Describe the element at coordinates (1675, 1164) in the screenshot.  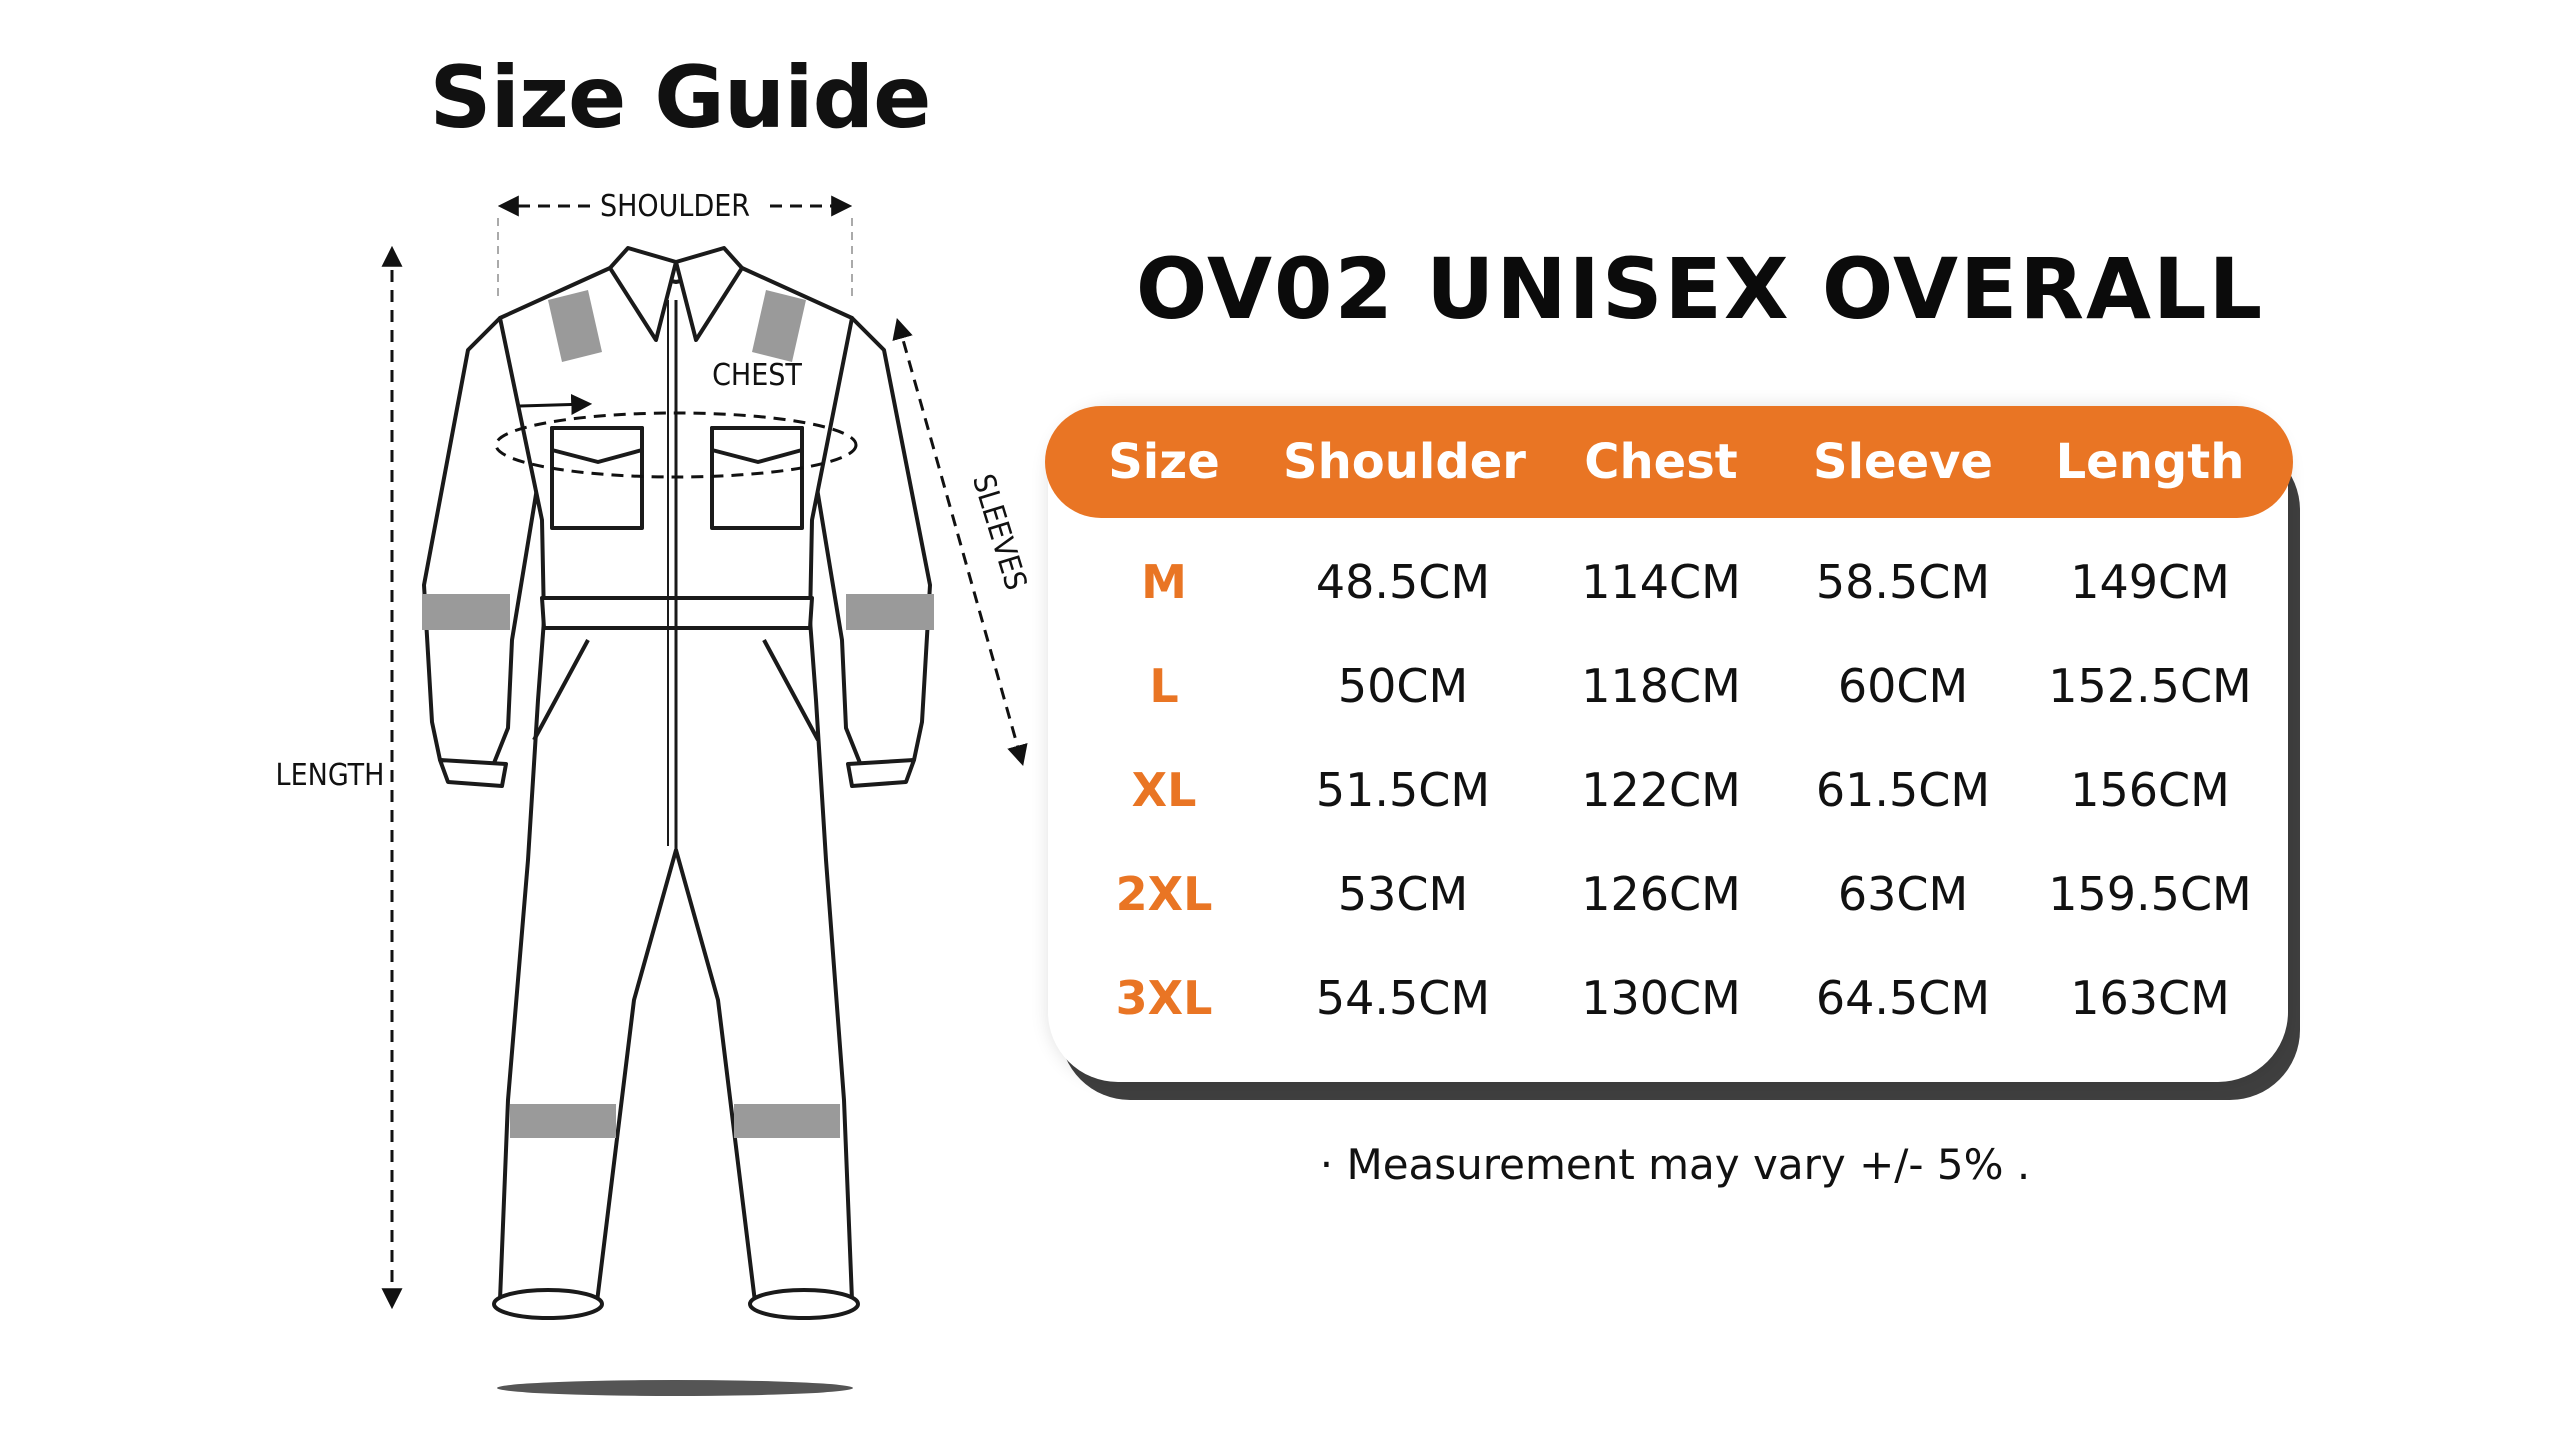
I see `measurement-note: · Measurement may vary +/- 5% .` at that location.